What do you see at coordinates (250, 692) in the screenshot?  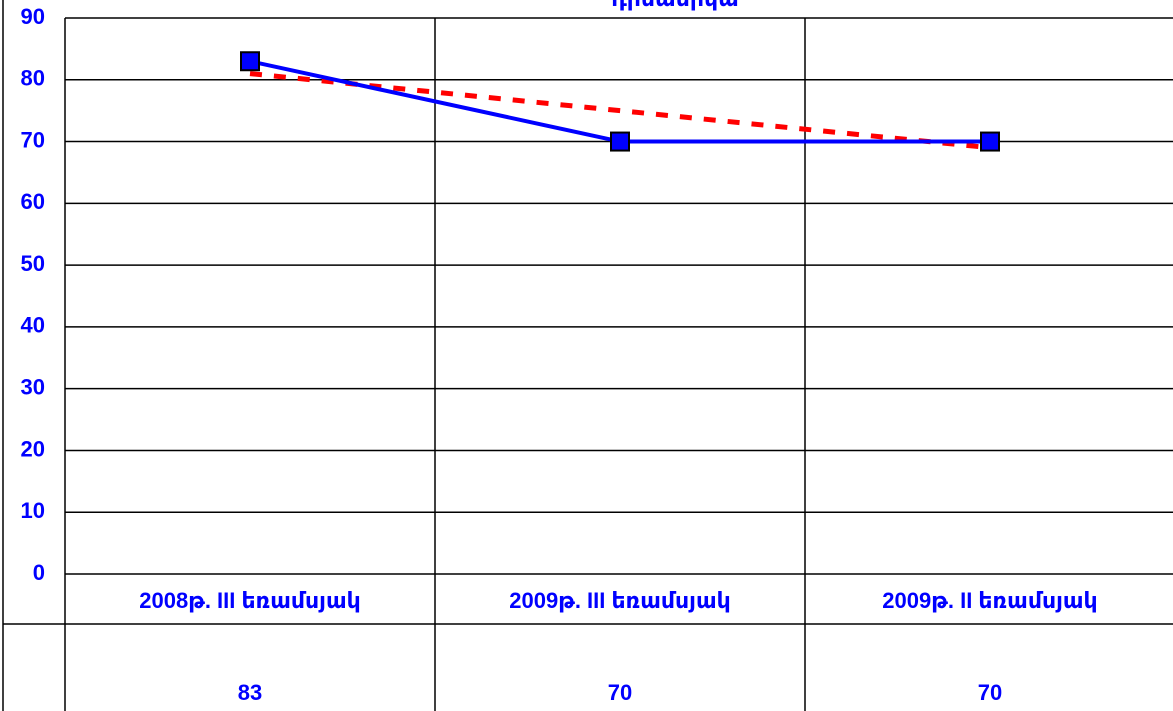 I see `table-value: 83` at bounding box center [250, 692].